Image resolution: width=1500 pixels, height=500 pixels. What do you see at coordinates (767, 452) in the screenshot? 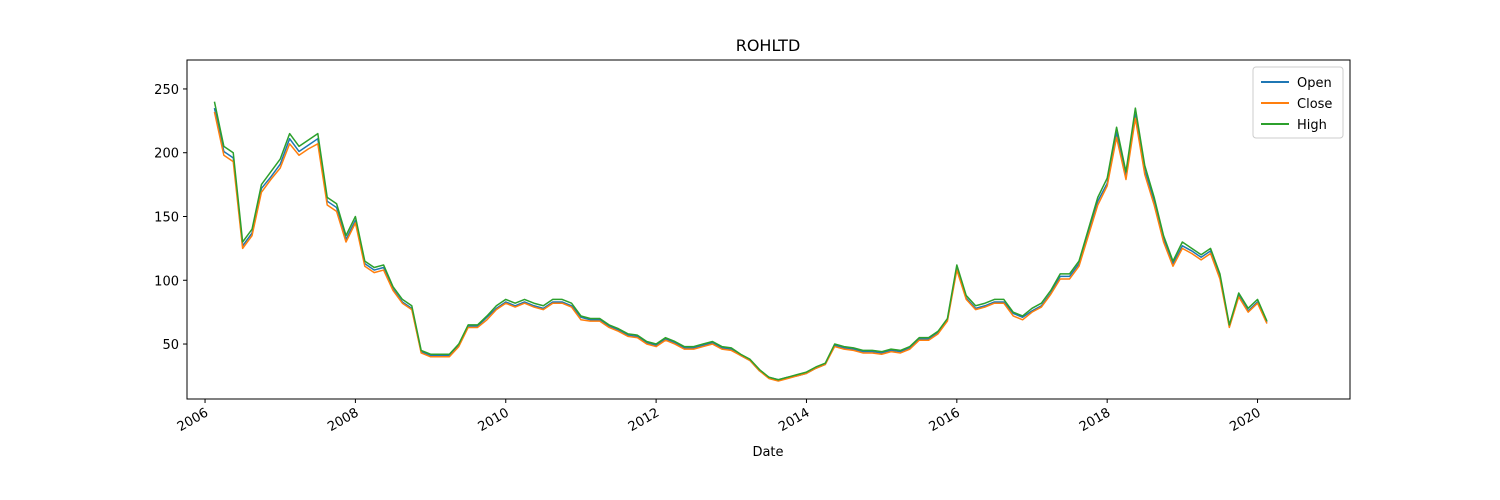
I see `x-axis-label: Date` at bounding box center [767, 452].